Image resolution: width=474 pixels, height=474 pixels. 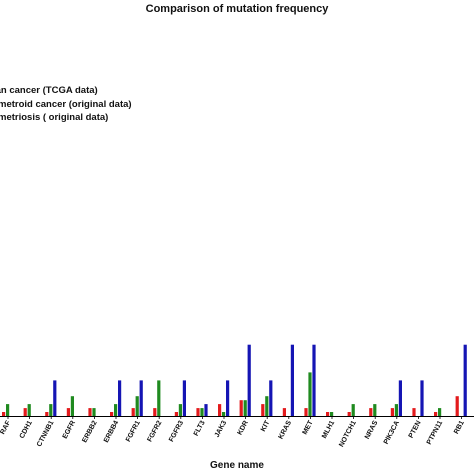 I want to click on x-tick-label-mlh1: MLH1, so click(x=328, y=430).